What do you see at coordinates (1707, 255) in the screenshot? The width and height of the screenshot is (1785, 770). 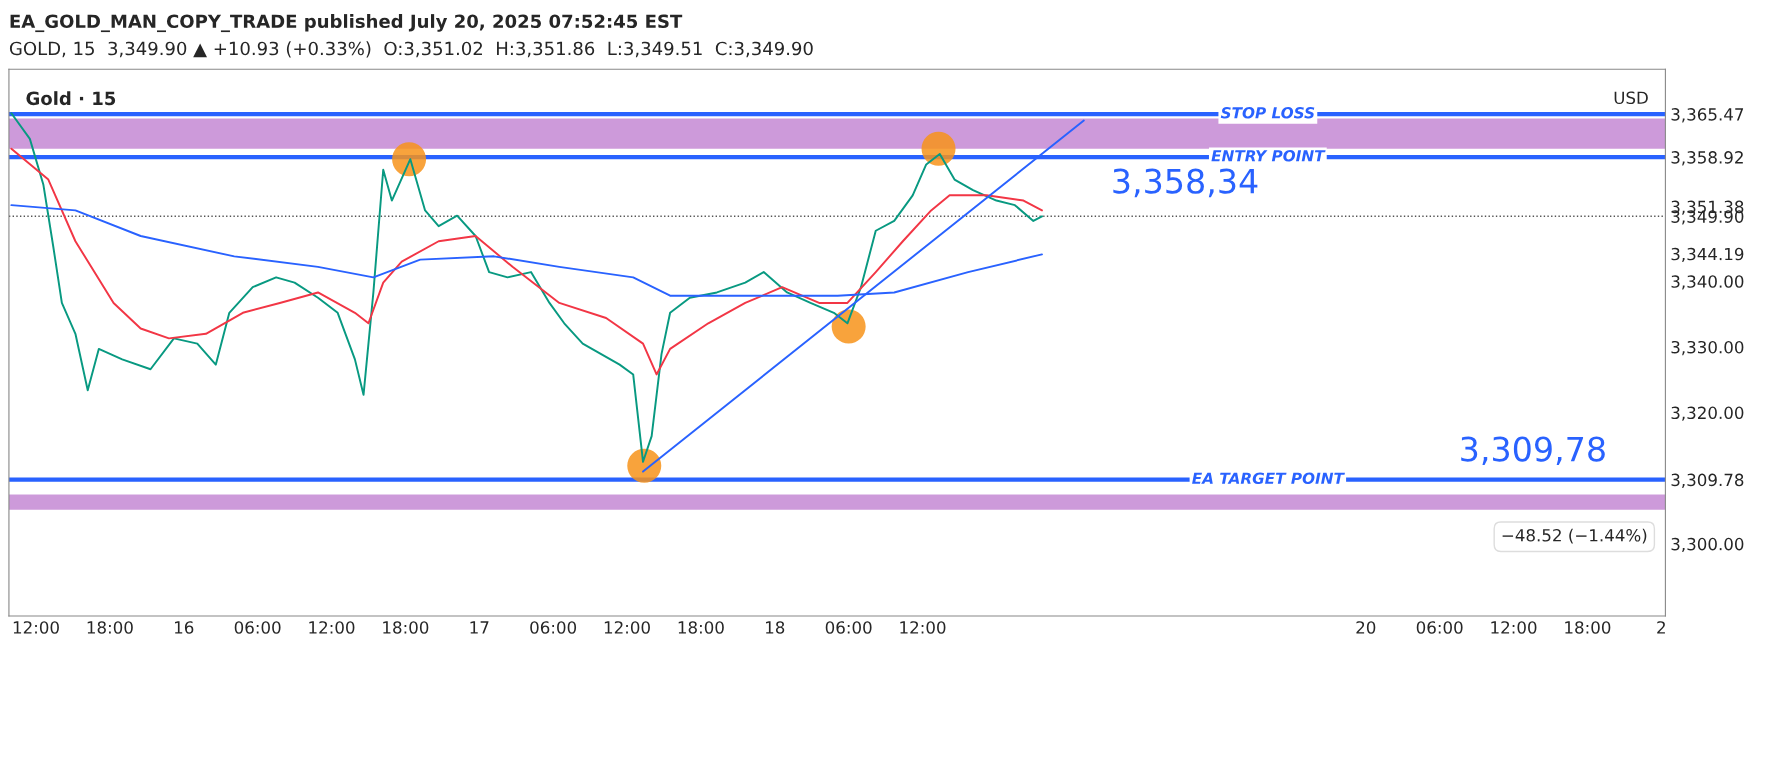 I see `y-tick-label: 3,344.19` at bounding box center [1707, 255].